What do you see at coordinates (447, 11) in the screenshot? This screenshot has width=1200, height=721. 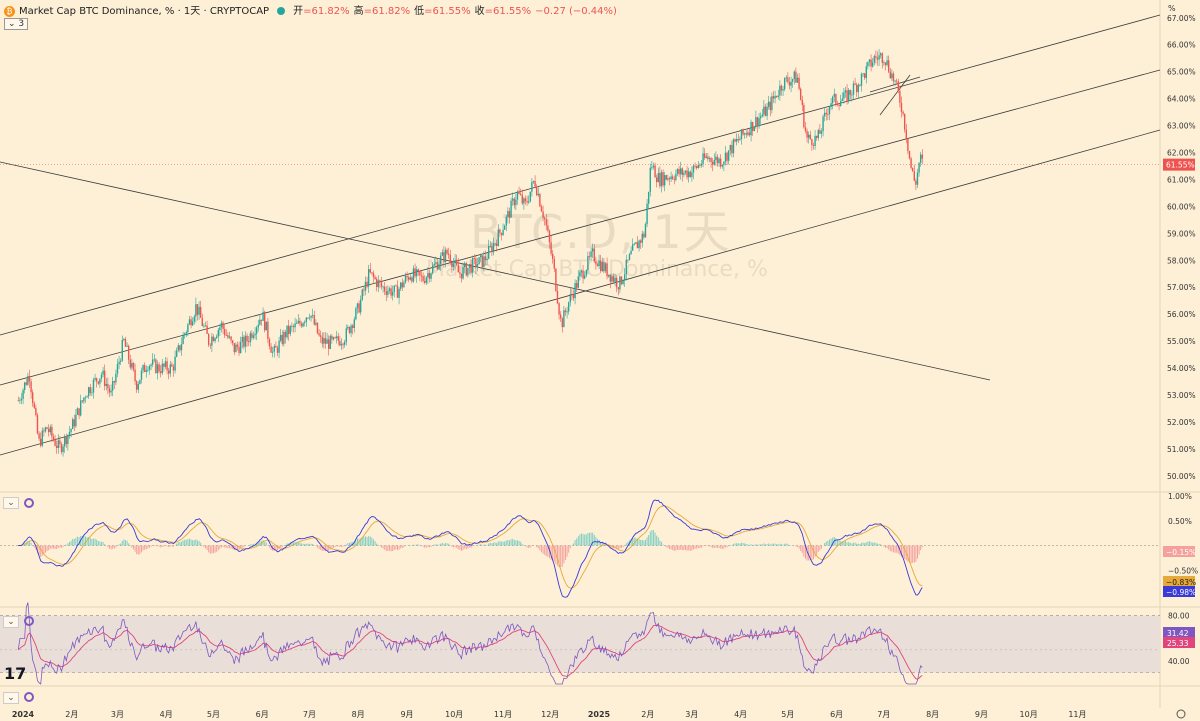 I see `low-value: =61.55%` at bounding box center [447, 11].